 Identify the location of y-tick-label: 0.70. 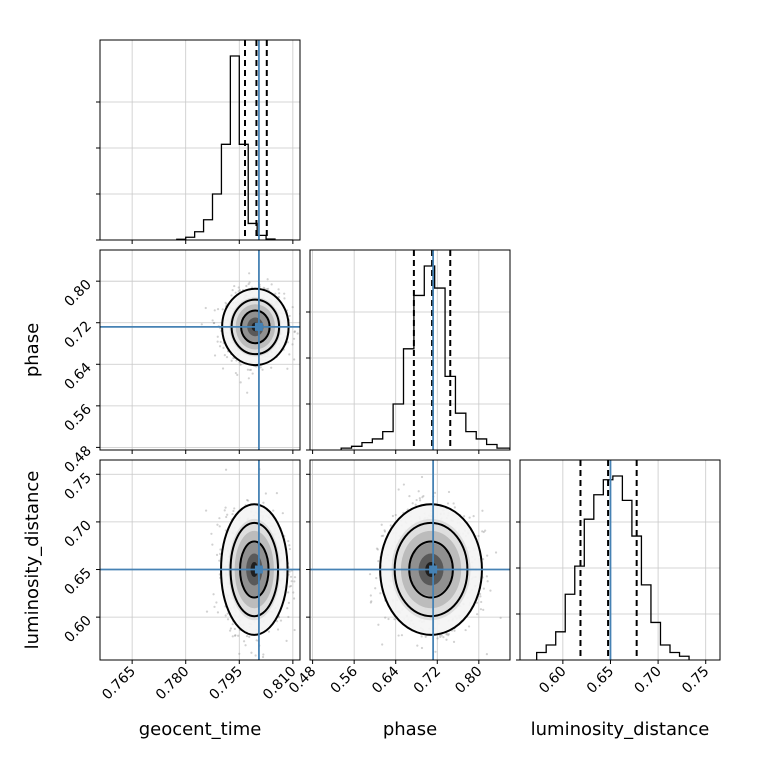
(77, 533).